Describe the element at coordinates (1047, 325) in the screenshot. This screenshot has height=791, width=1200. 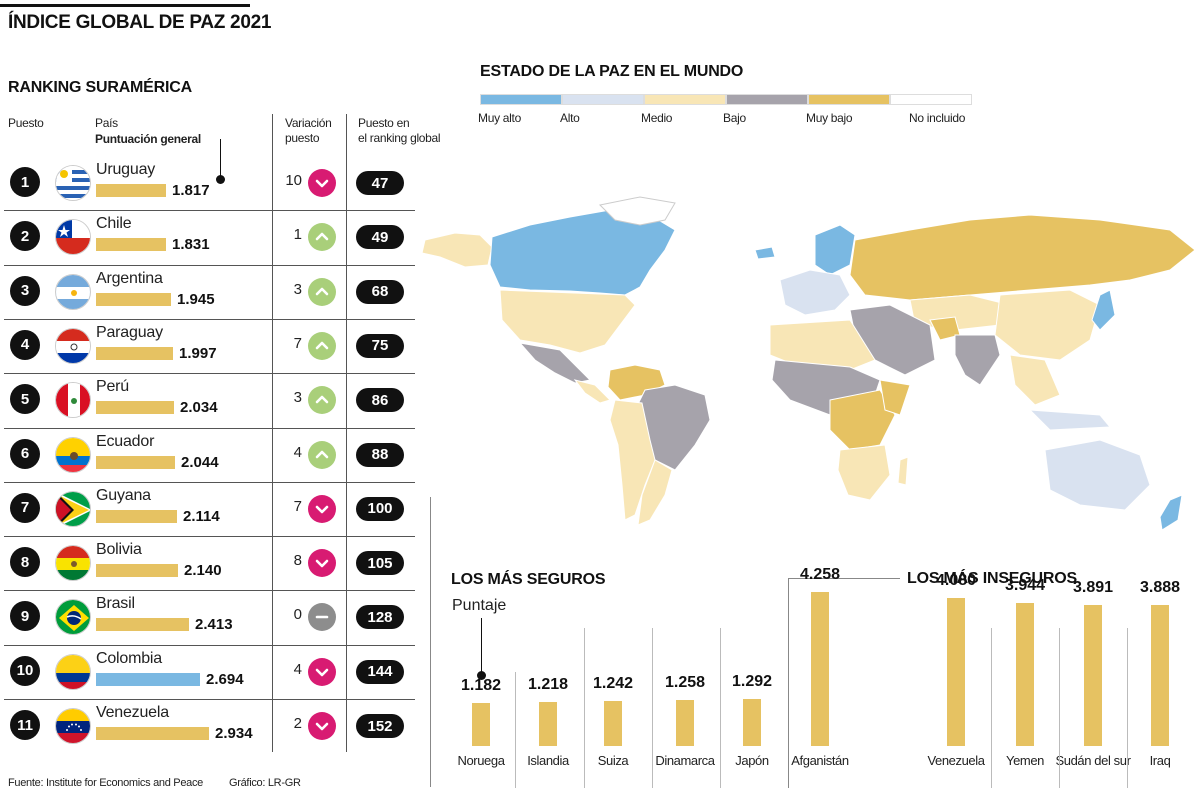
I see `map-china` at that location.